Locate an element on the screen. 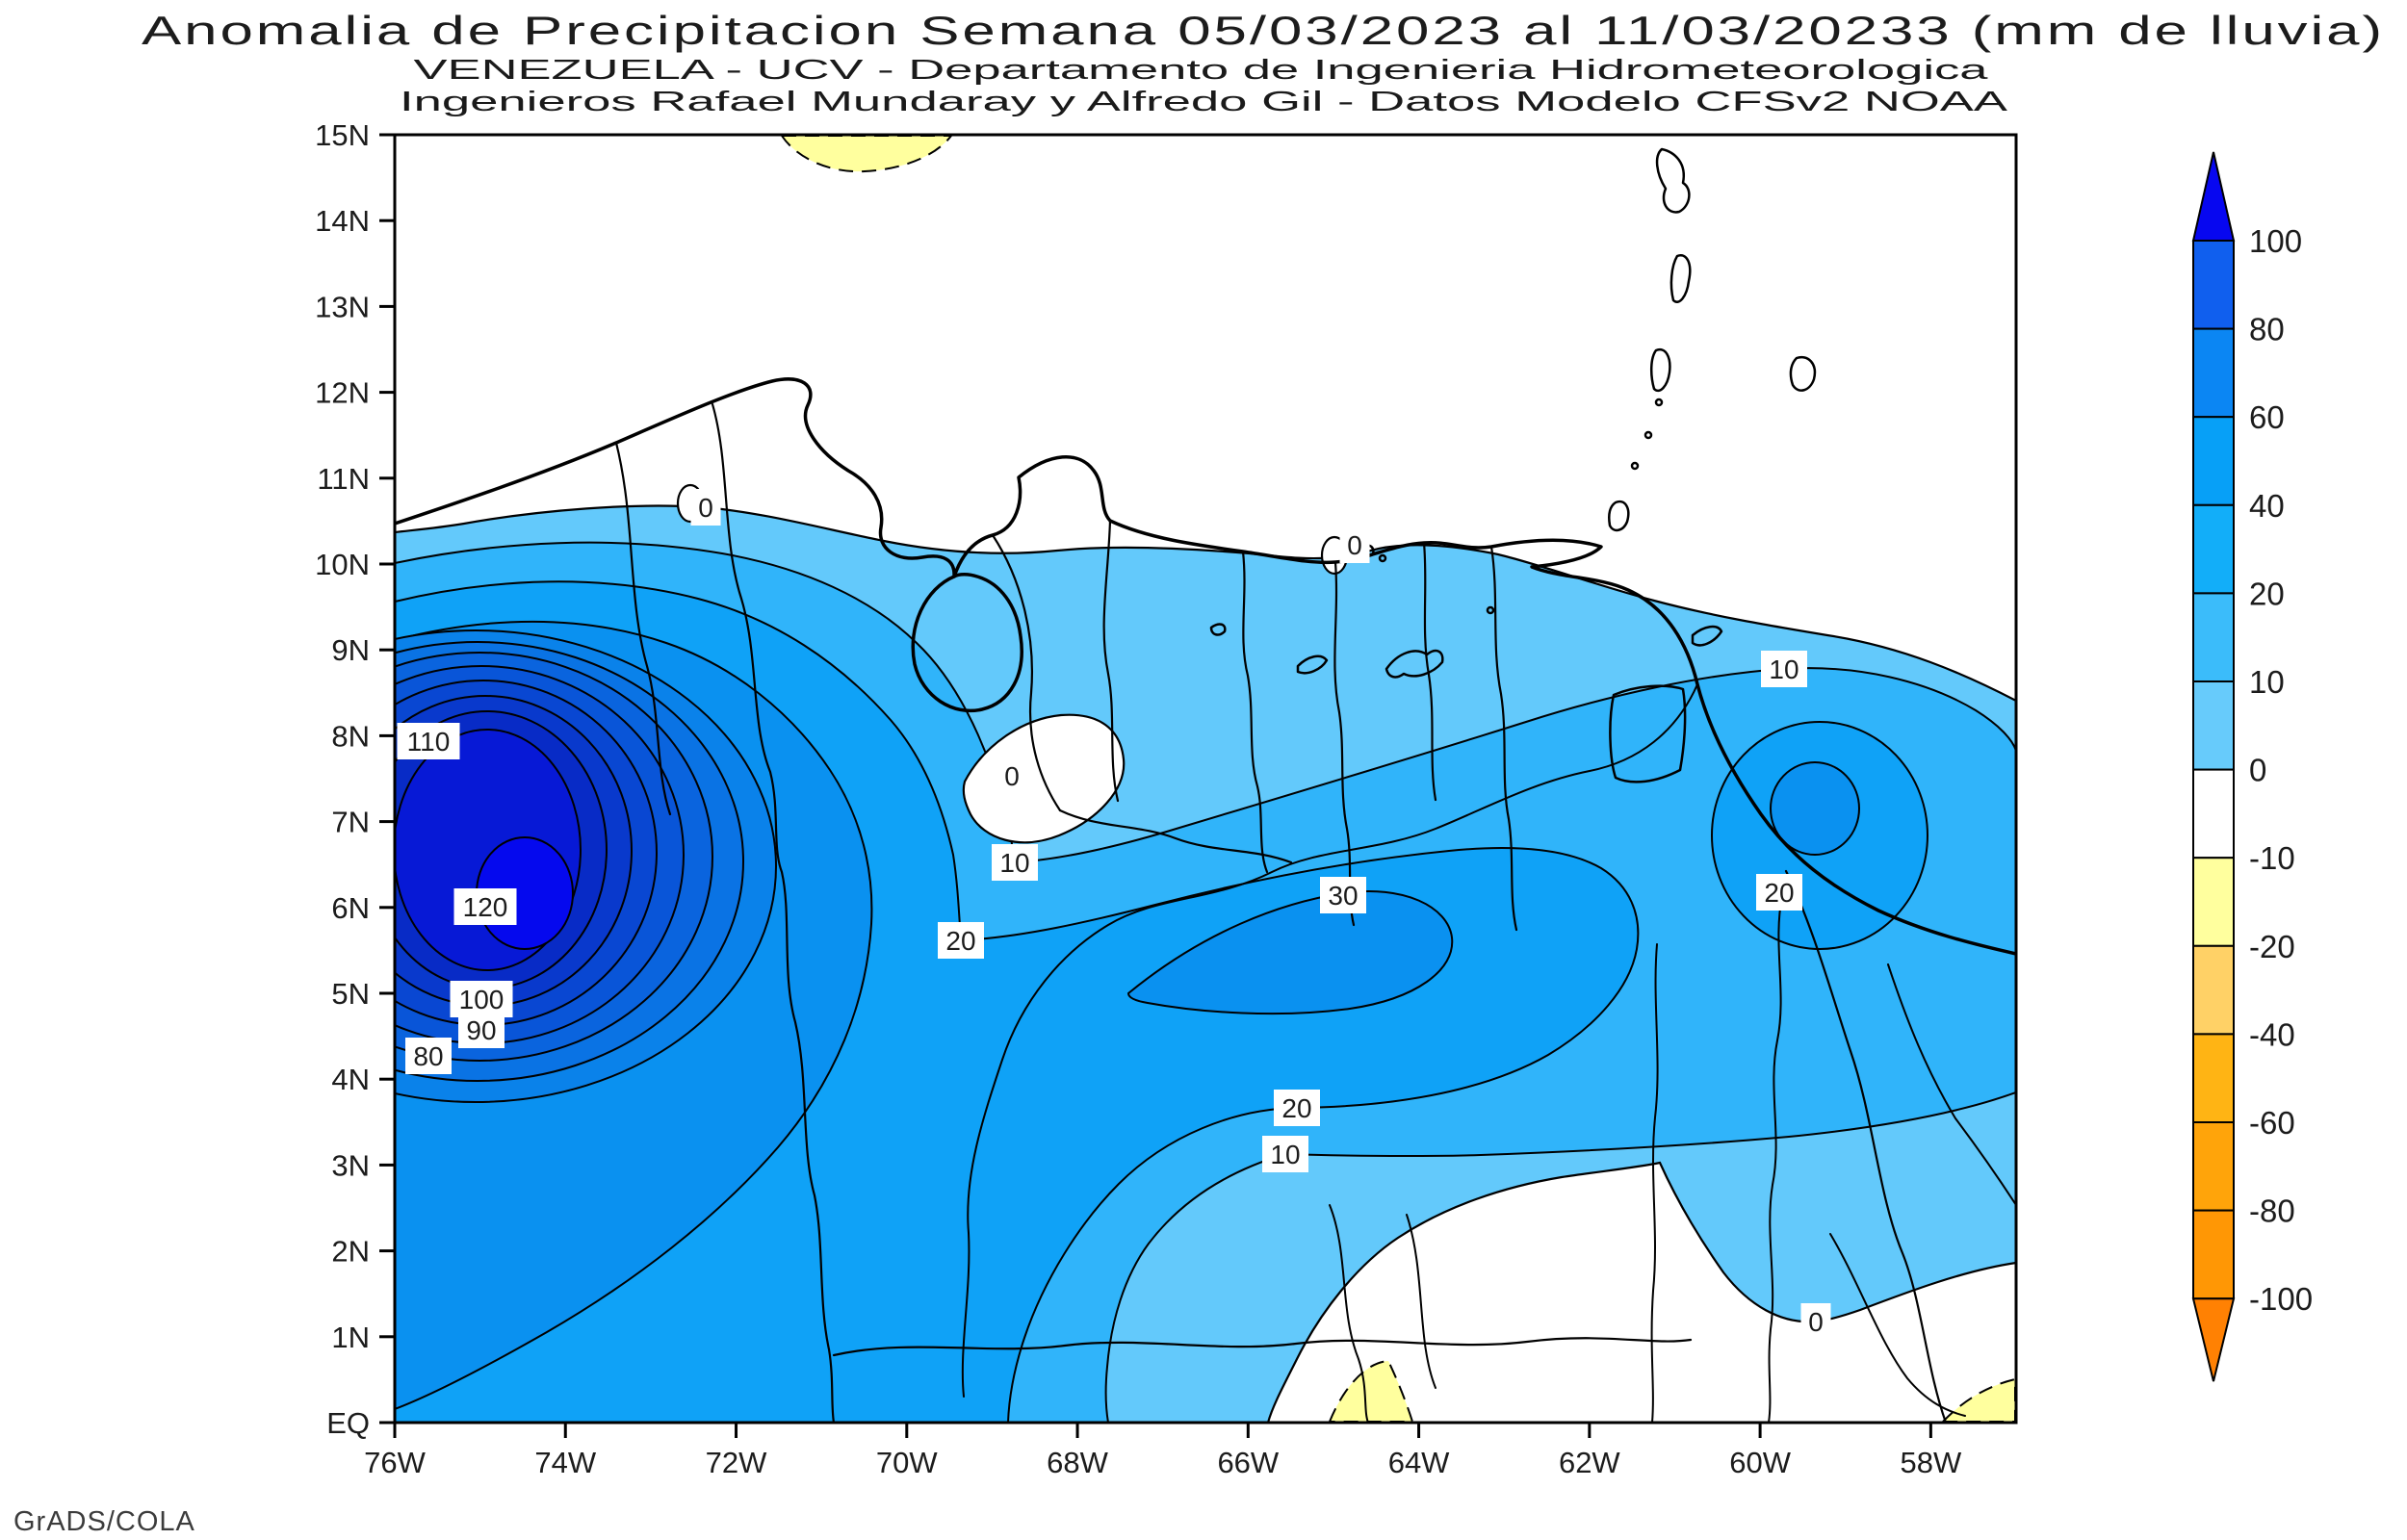 The width and height of the screenshot is (2407, 1540). y-tick-label: EQ is located at coordinates (348, 1423).